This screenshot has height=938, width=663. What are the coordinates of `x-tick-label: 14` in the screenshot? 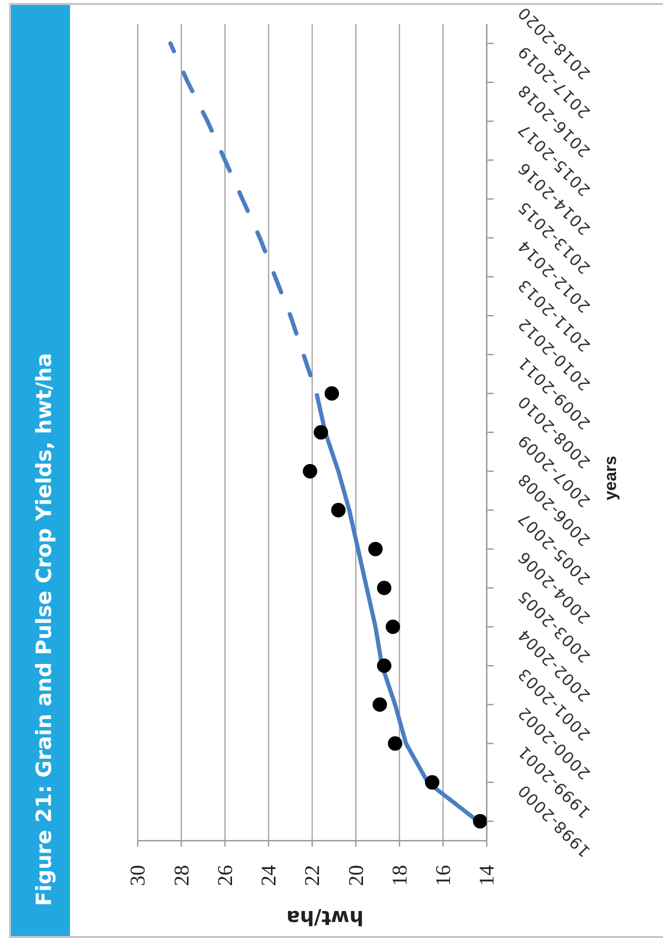 It's located at (486, 875).